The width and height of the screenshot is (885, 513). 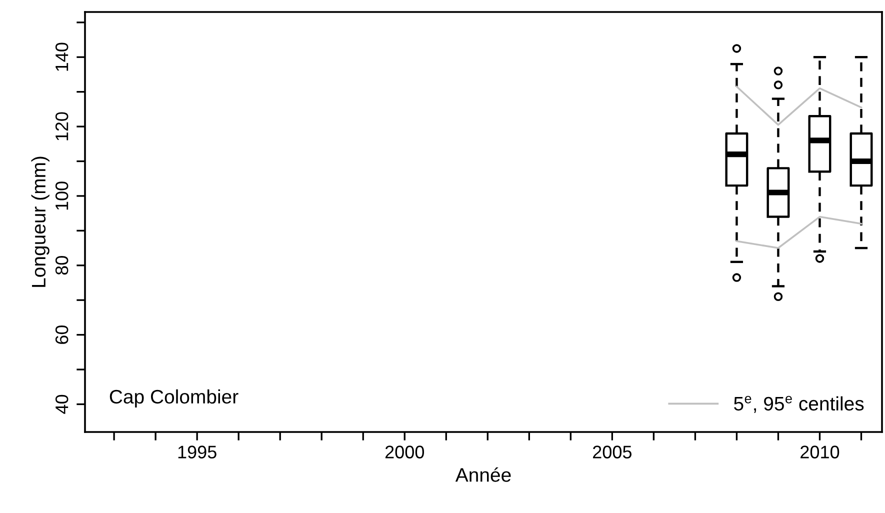 I want to click on x-tick-label: 1995, so click(x=197, y=452).